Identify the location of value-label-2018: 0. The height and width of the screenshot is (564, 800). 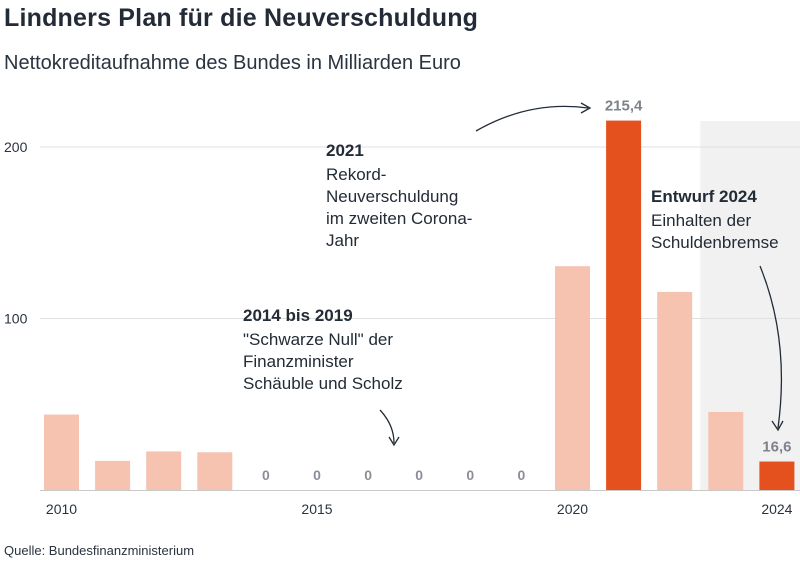
(470, 475).